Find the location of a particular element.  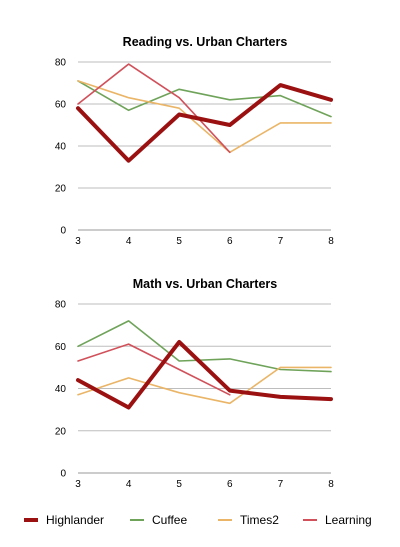

legend-item-times2: Times2 is located at coordinates (248, 520).